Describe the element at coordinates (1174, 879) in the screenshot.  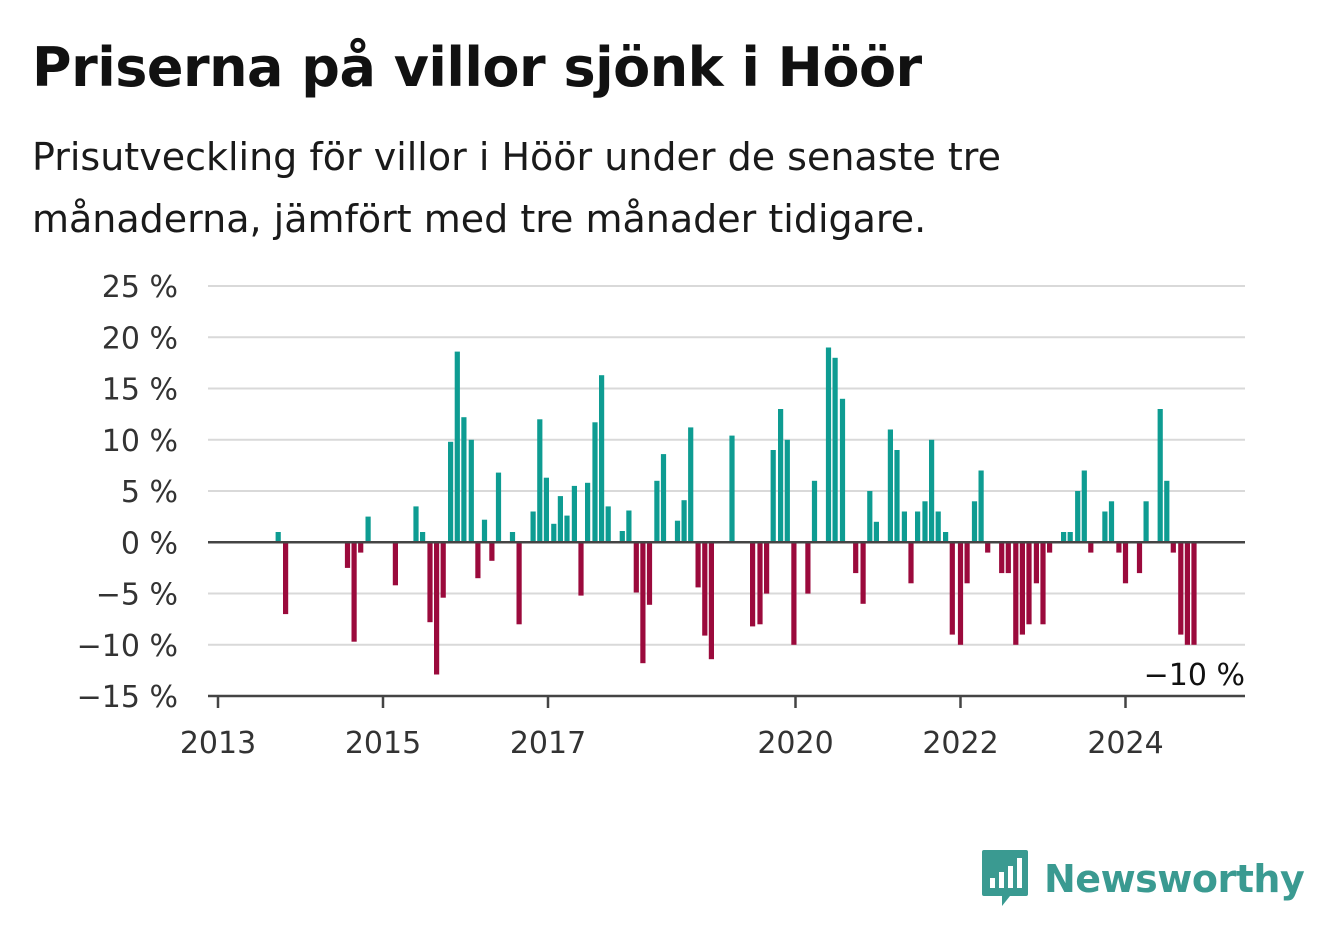
I see `brand-name: Newsworthy` at that location.